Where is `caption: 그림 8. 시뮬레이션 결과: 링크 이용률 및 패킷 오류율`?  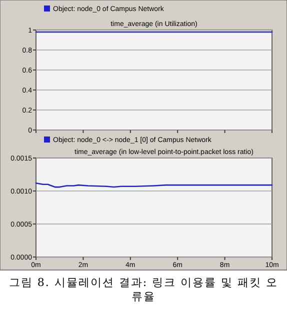
caption: 그림 8. 시뮬레이션 결과: 링크 이용률 및 패킷 오류율 is located at coordinates (144, 290).